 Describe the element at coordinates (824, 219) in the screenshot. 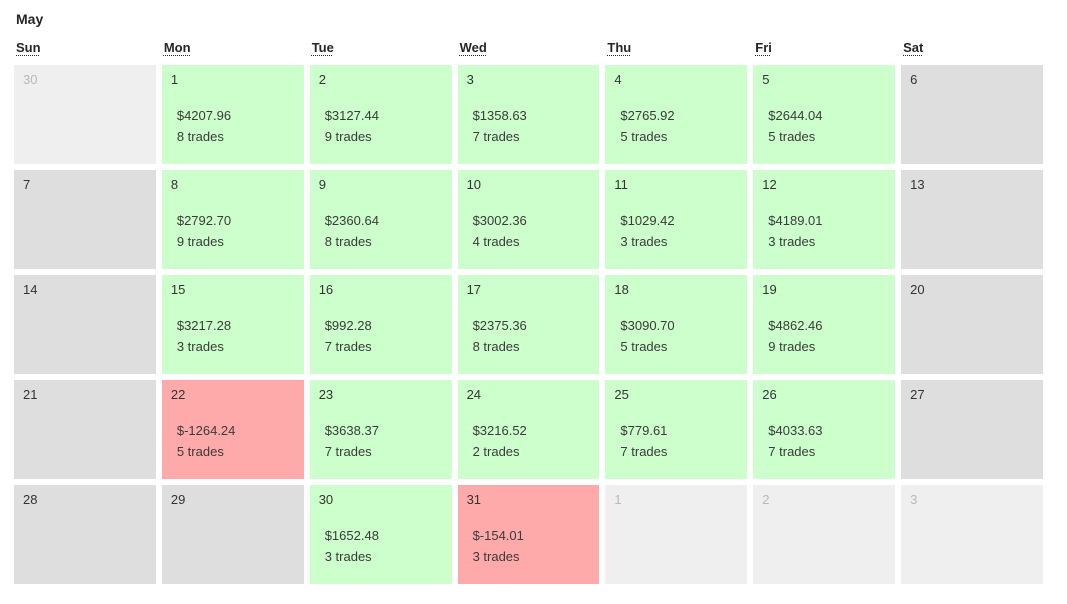

I see `calendar-day-cell: 12 $4189.01 3 trades` at that location.